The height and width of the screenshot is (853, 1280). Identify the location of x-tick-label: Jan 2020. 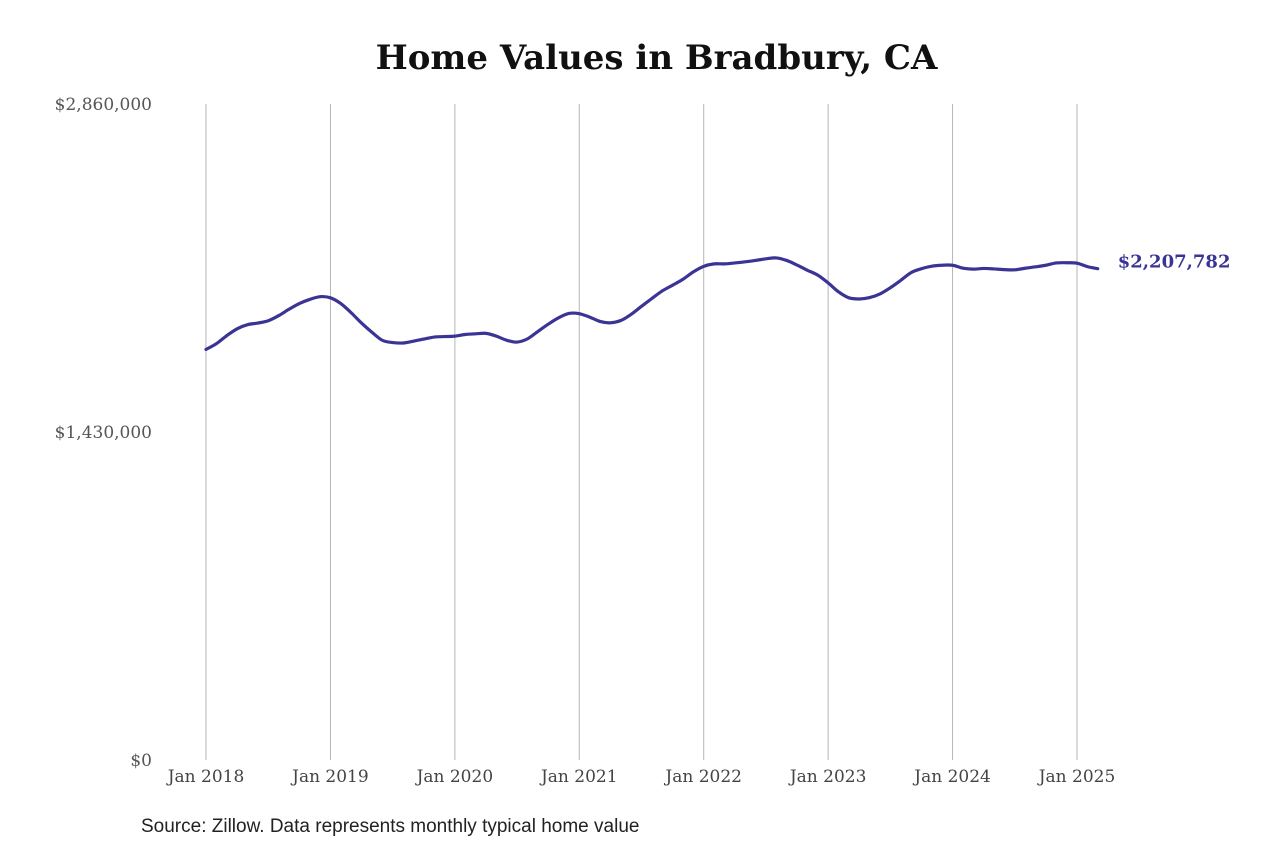
(454, 777).